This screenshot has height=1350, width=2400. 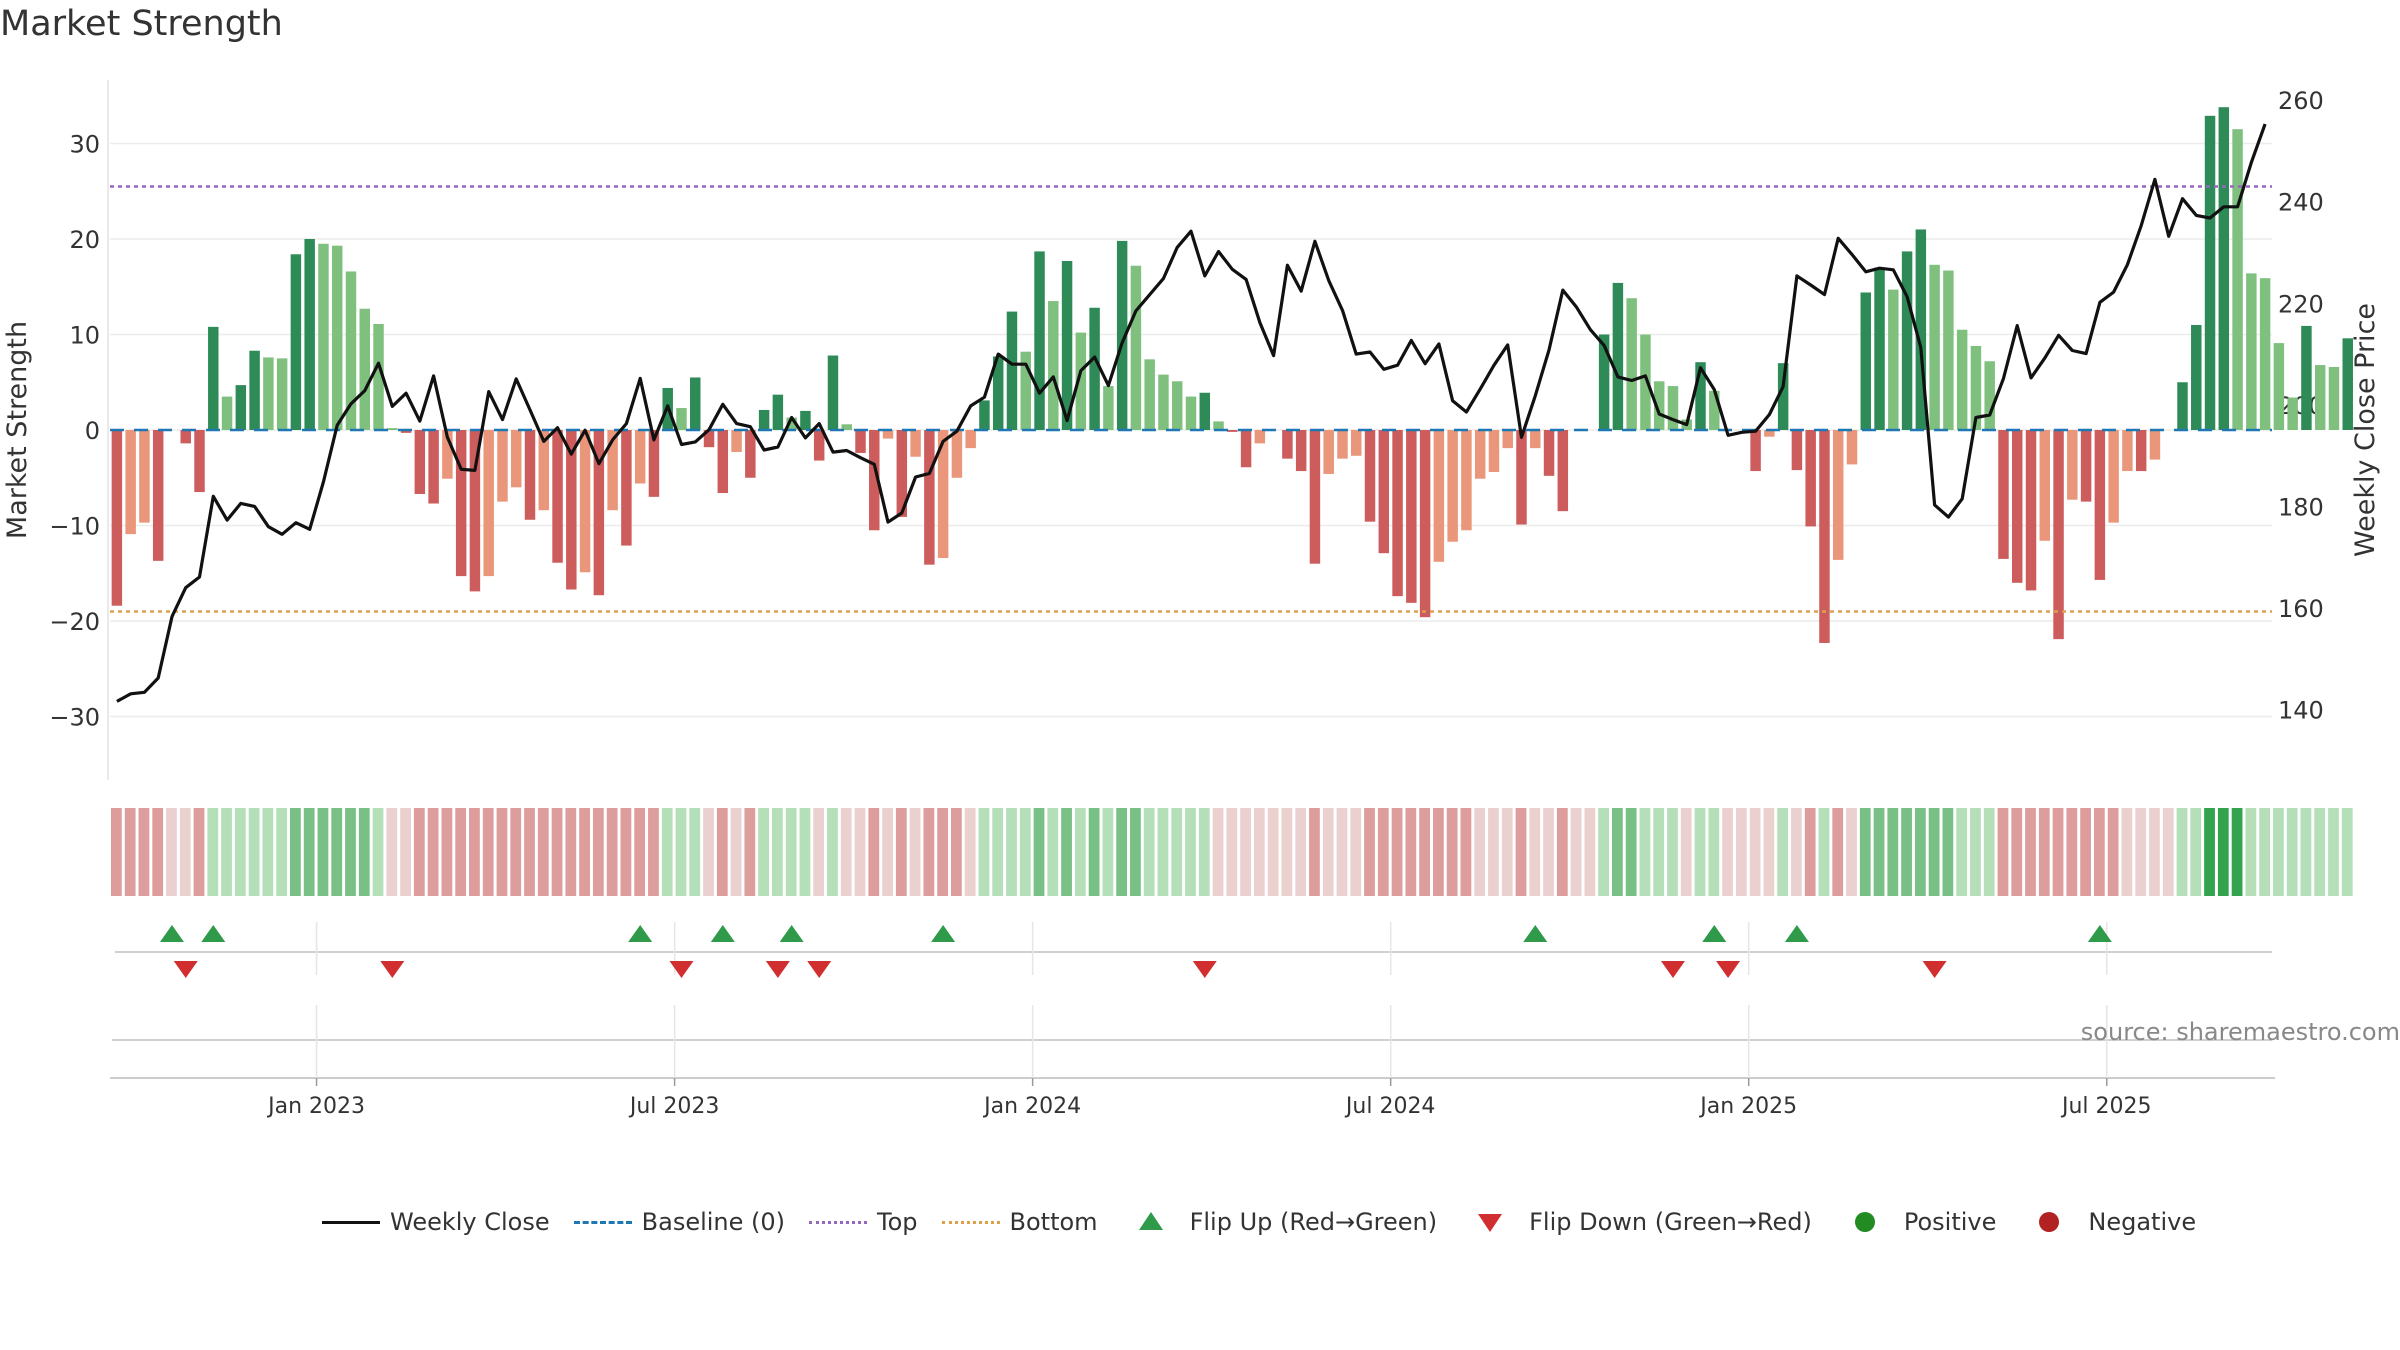 I want to click on legend-item-flip-up: Flip Up (Red→Green), so click(x=1279, y=1222).